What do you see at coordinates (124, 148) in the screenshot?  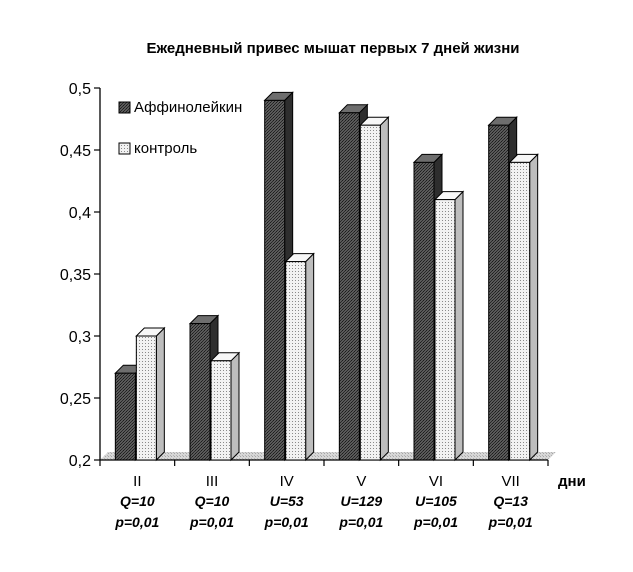 I see `legend-swatch-control` at bounding box center [124, 148].